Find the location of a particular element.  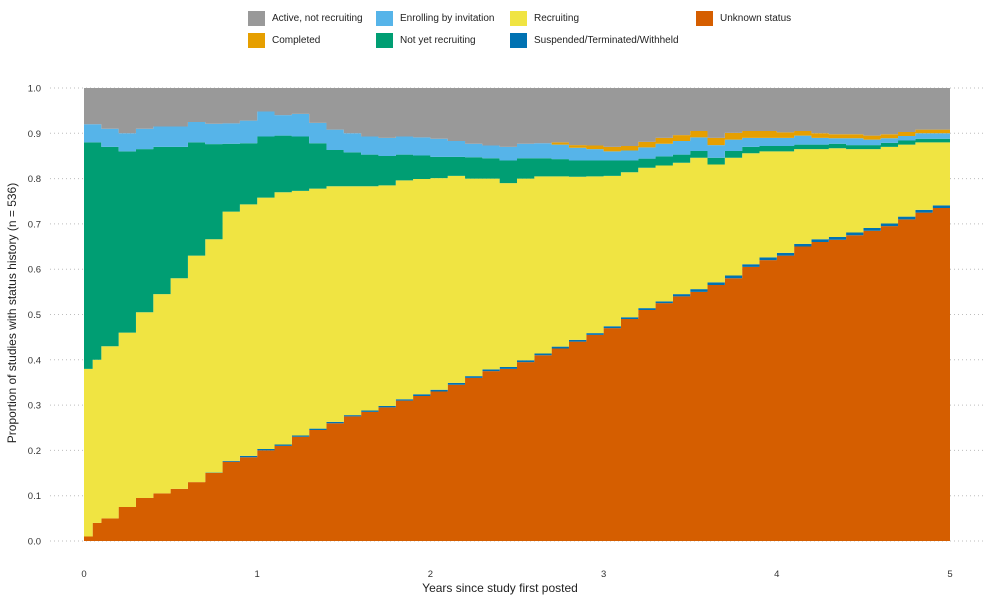

legend-label: Recruiting is located at coordinates (557, 18).